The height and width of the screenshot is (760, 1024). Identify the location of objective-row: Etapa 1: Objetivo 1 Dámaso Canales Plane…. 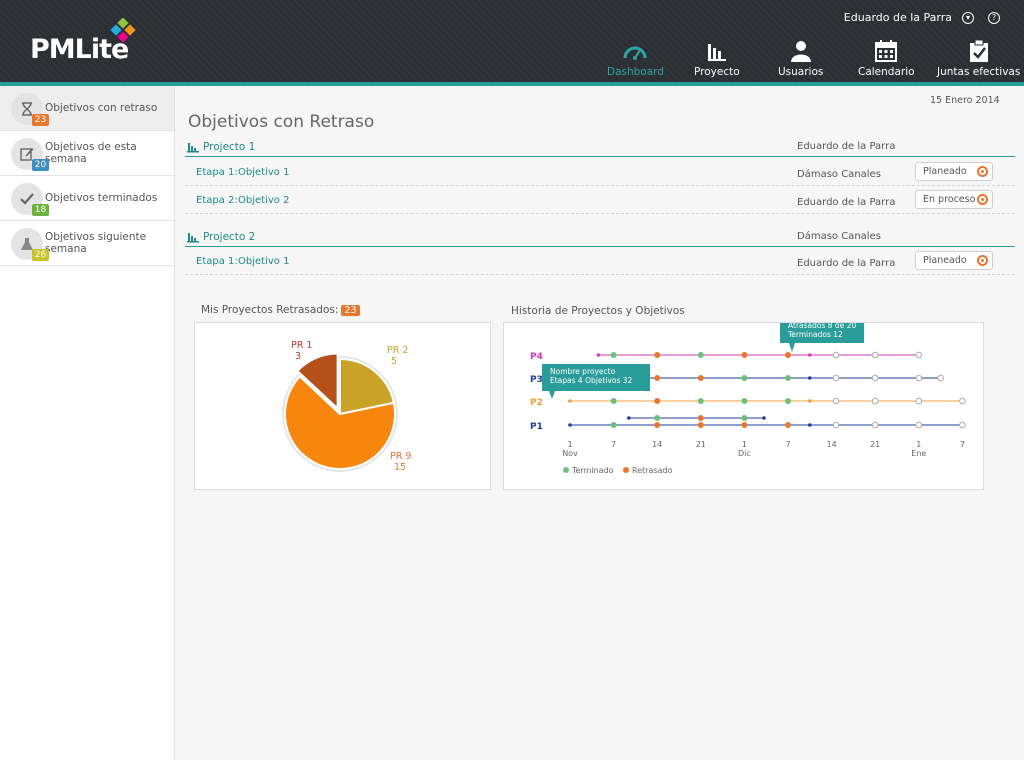
(600, 172).